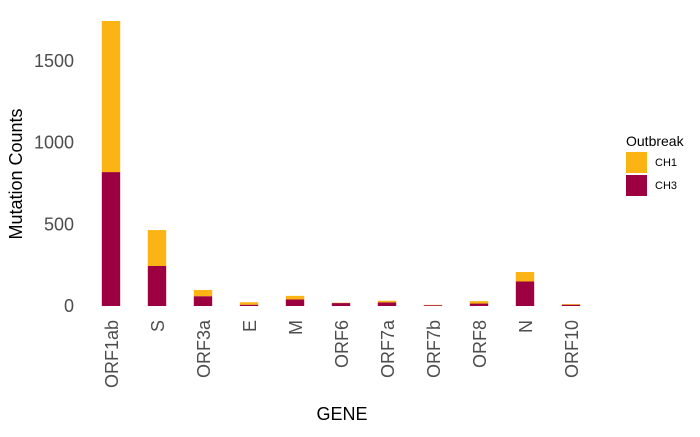 The height and width of the screenshot is (437, 700). Describe the element at coordinates (572, 349) in the screenshot. I see `x-tick-label: ORF10` at that location.